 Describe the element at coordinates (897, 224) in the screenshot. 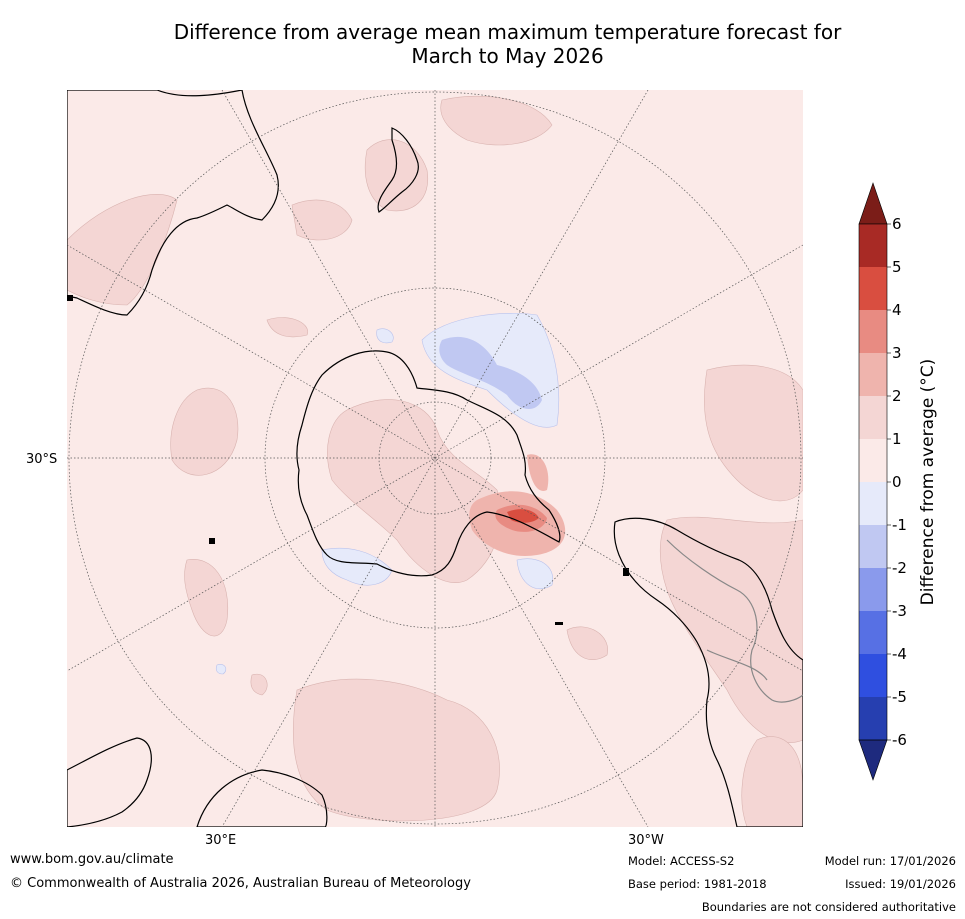

I see `colorbar-tick-label: 6` at that location.